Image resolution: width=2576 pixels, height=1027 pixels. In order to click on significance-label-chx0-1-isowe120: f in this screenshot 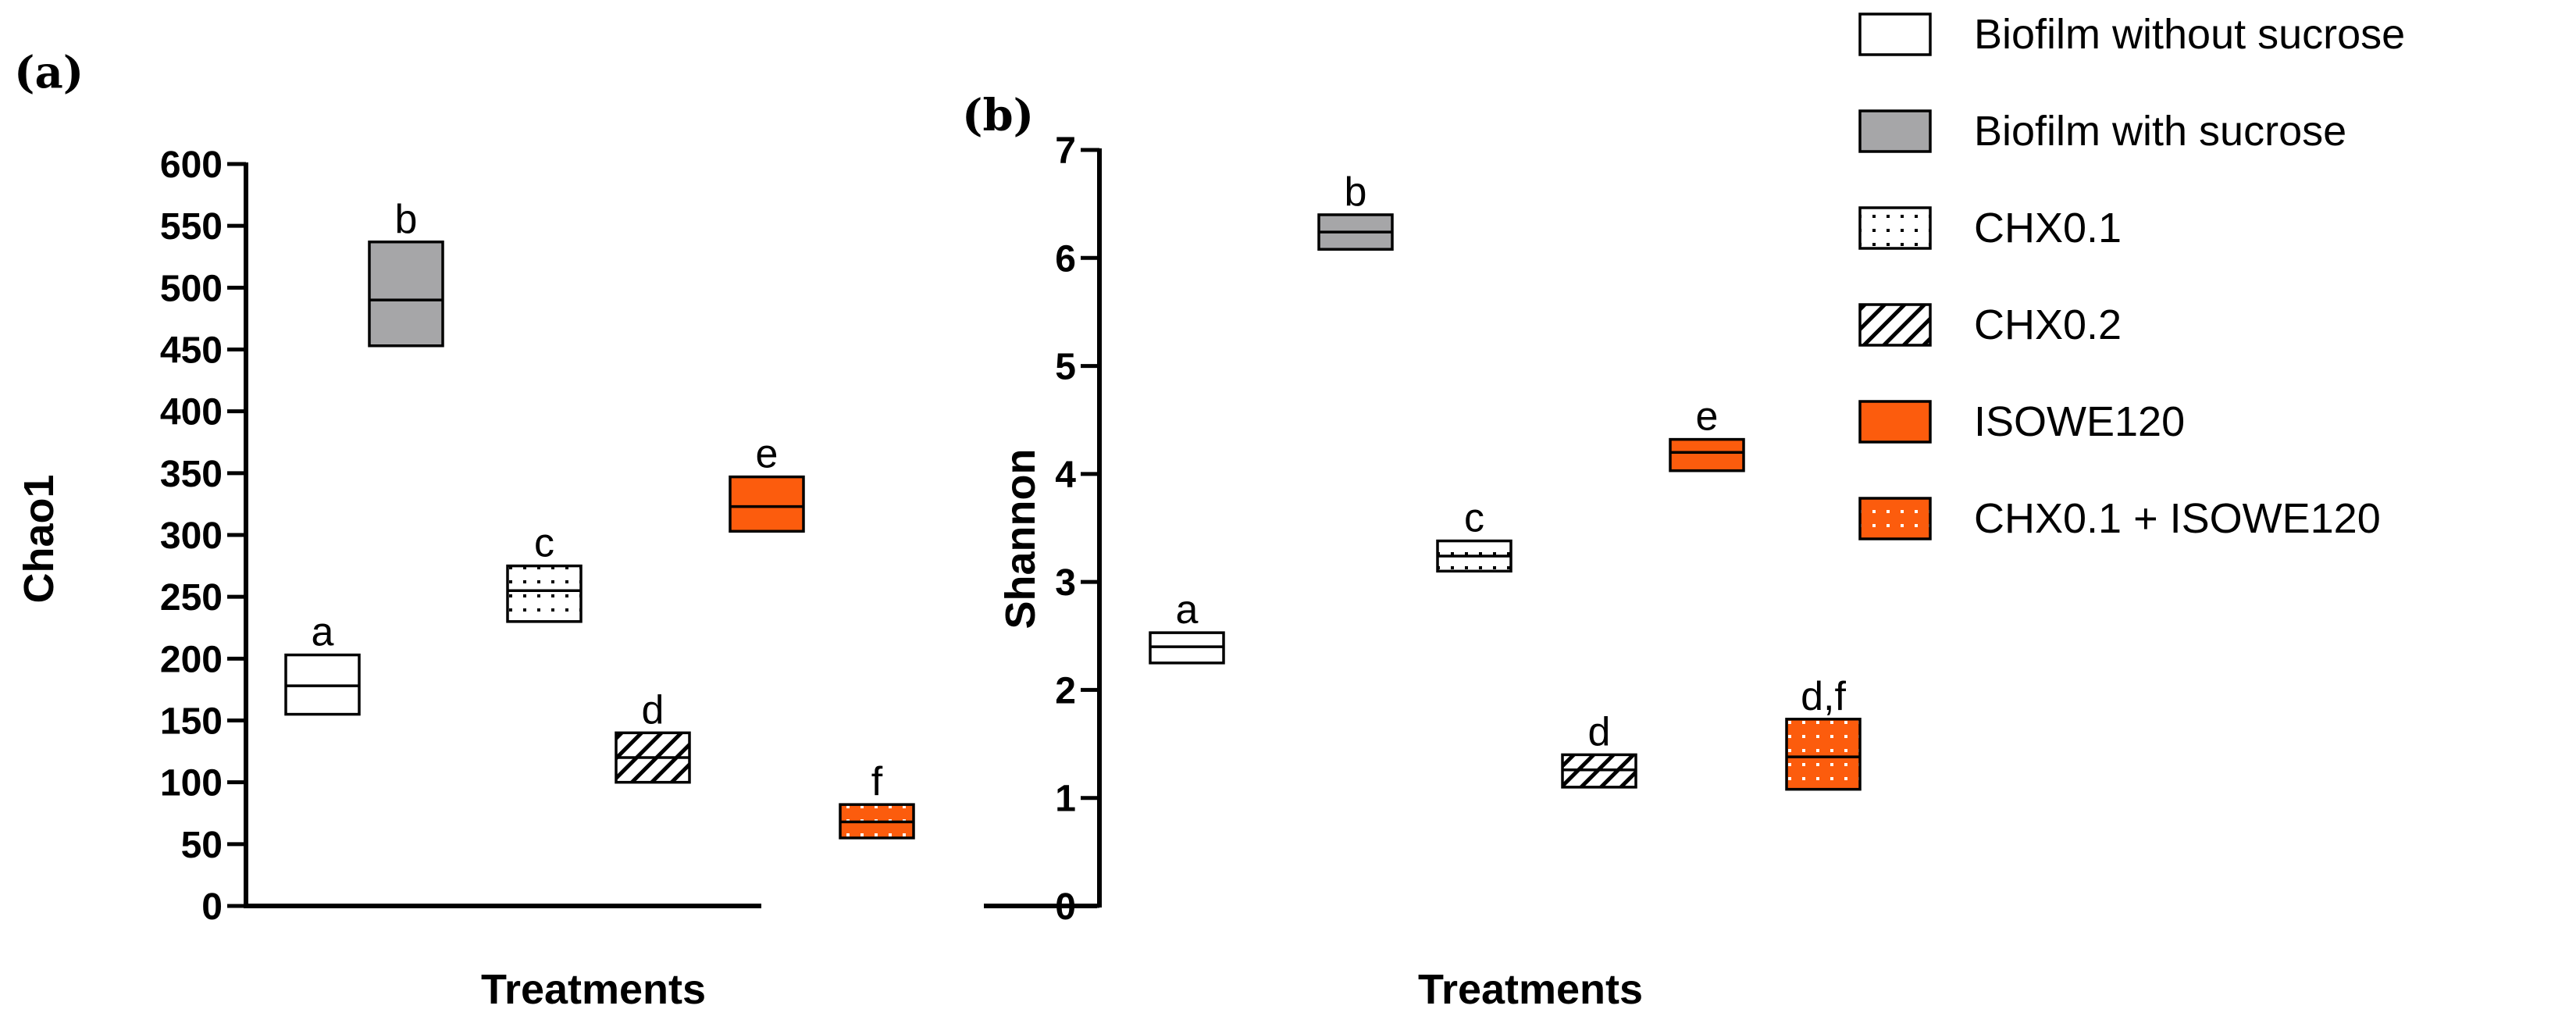, I will do `click(877, 781)`.